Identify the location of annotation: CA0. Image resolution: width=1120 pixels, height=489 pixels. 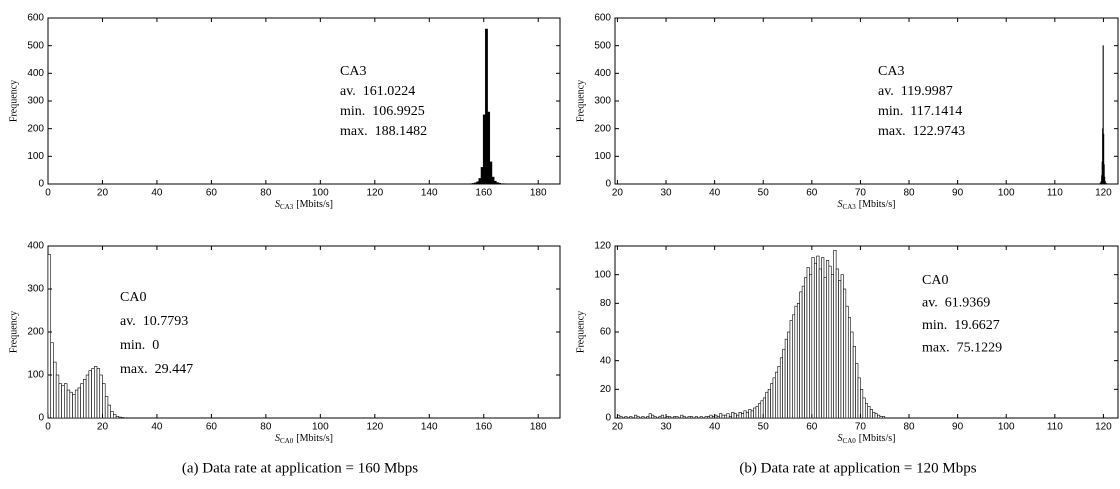
(935, 280).